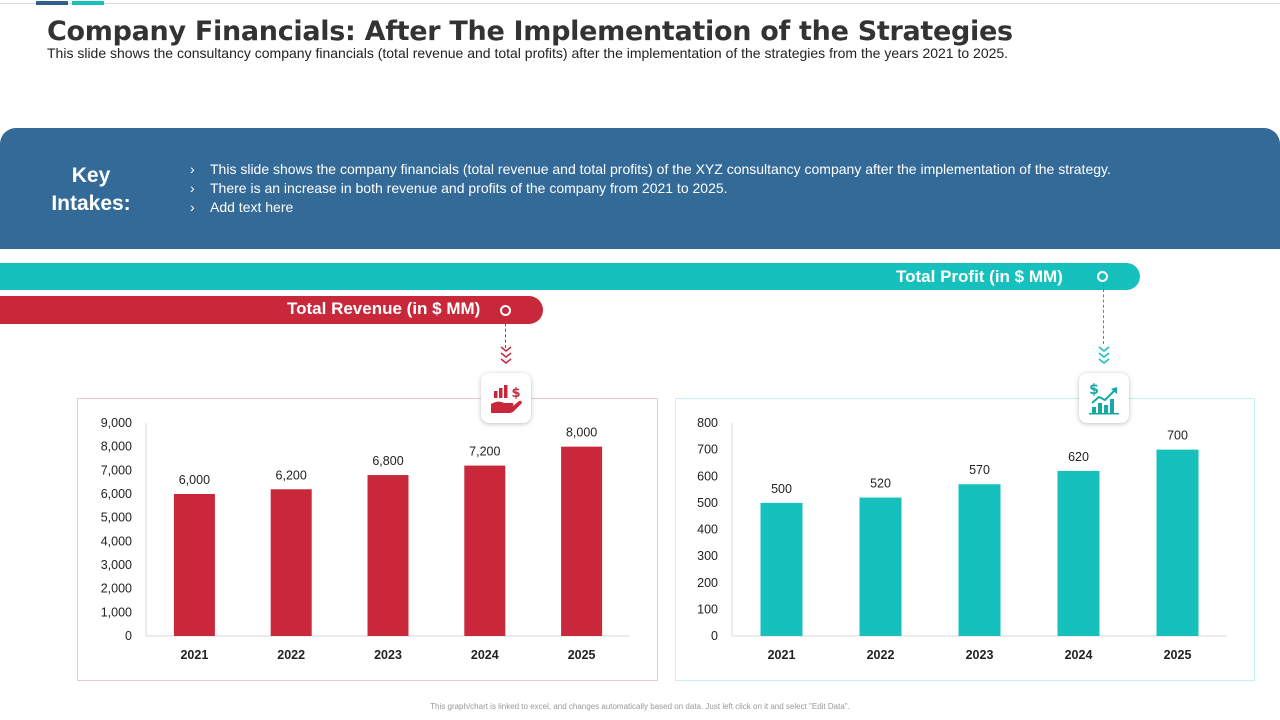 This screenshot has width=1280, height=720. Describe the element at coordinates (707, 423) in the screenshot. I see `profit-y-tick-label: 800` at that location.